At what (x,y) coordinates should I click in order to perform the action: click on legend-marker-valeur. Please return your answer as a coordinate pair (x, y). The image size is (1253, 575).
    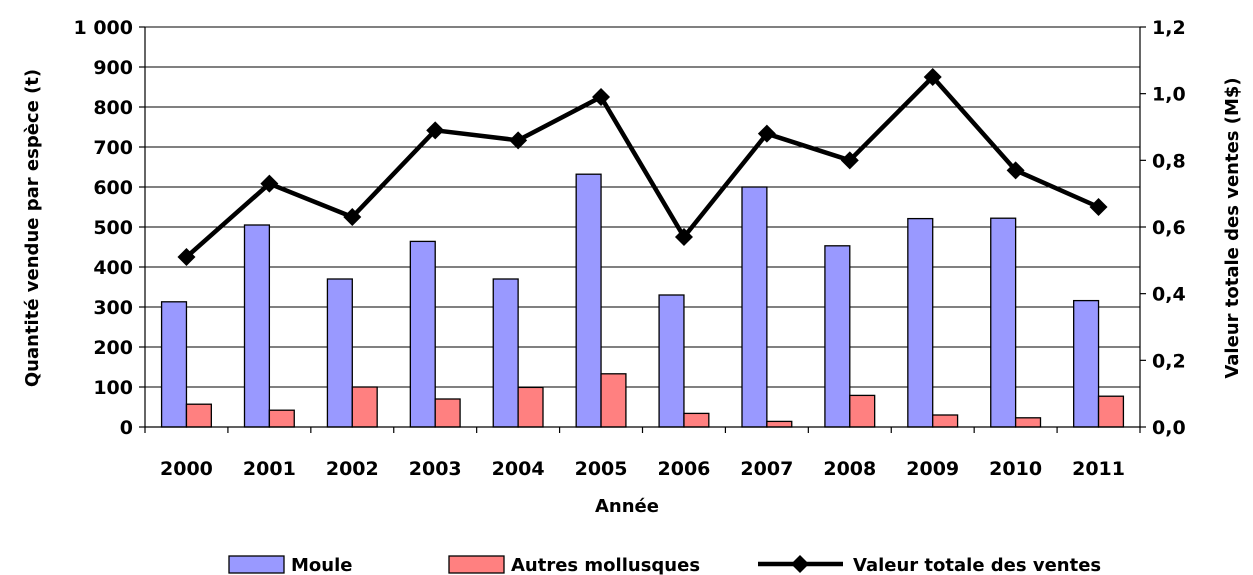
    Looking at the image, I should click on (800, 564).